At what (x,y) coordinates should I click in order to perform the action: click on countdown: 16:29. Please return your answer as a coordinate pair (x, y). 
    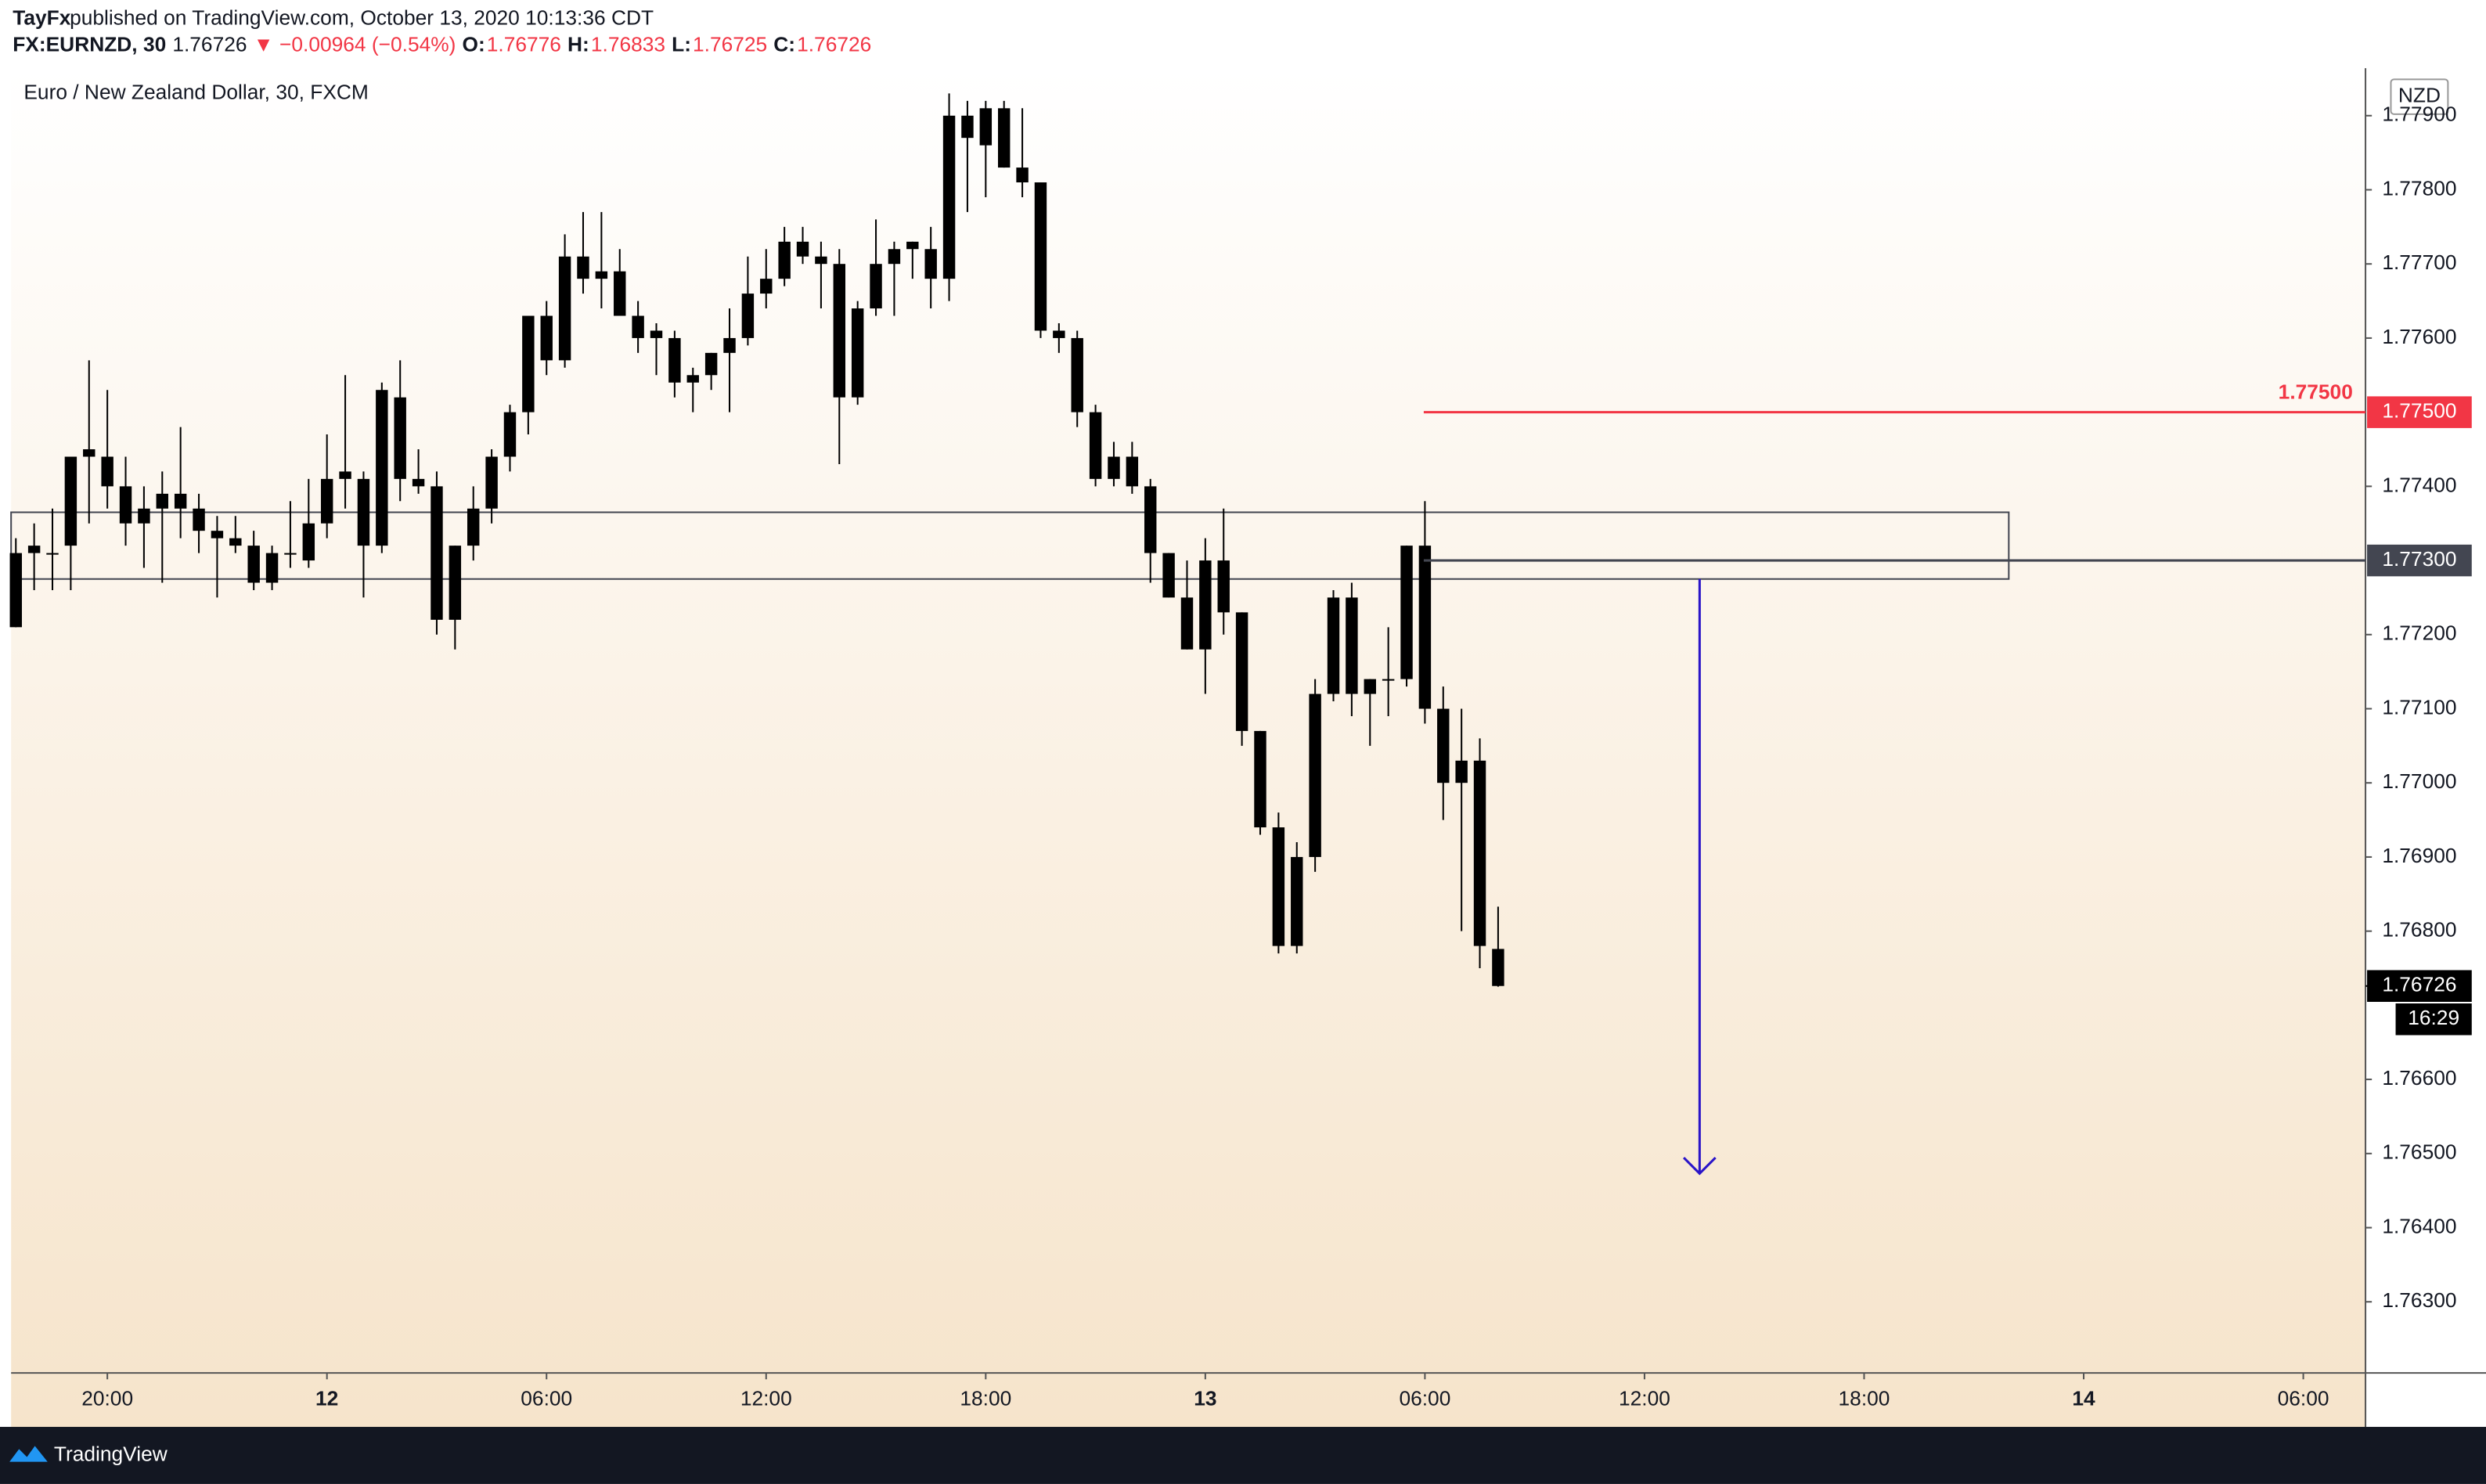
    Looking at the image, I should click on (2433, 1017).